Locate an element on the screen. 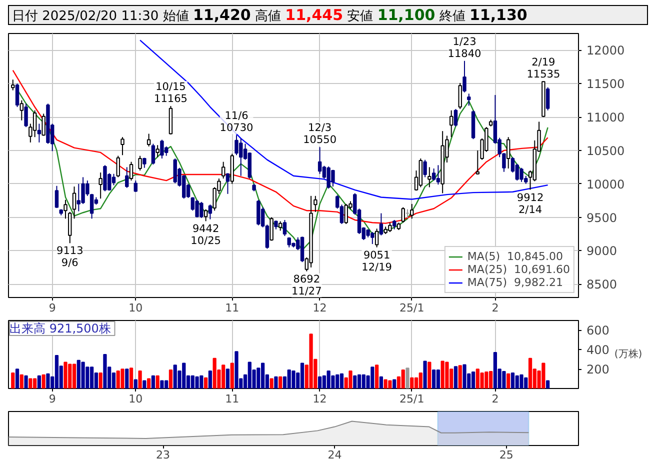 The width and height of the screenshot is (653, 470). y-tick-label: 200 is located at coordinates (598, 369).